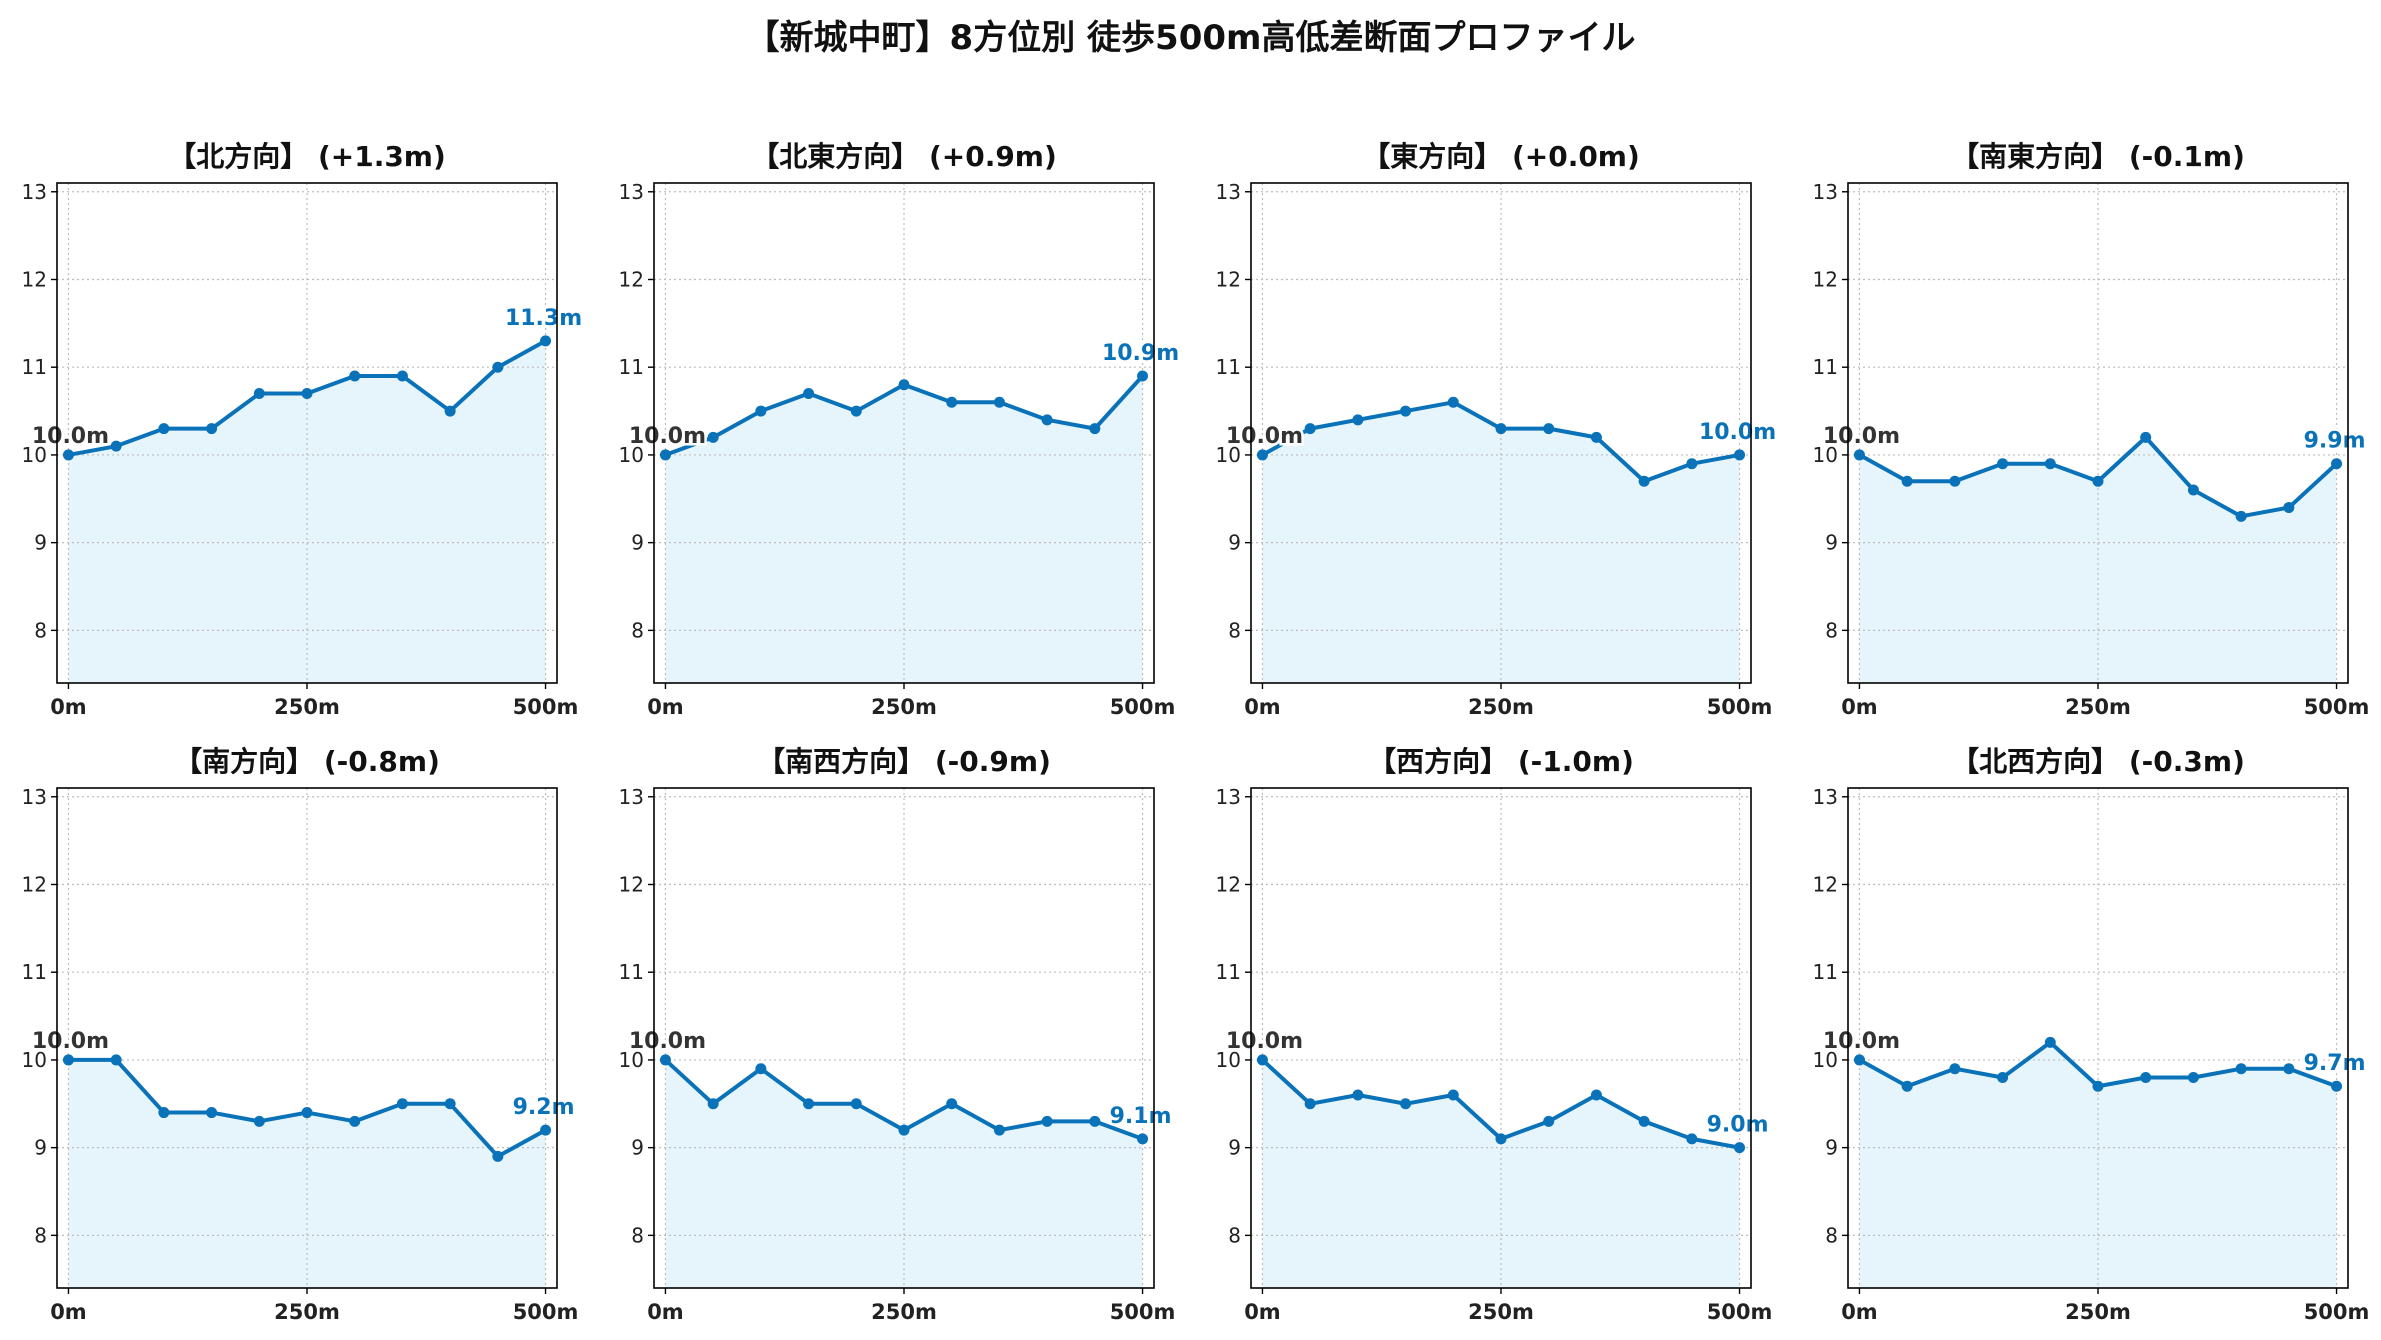  I want to click on end-value-label: 11.3m, so click(543, 318).